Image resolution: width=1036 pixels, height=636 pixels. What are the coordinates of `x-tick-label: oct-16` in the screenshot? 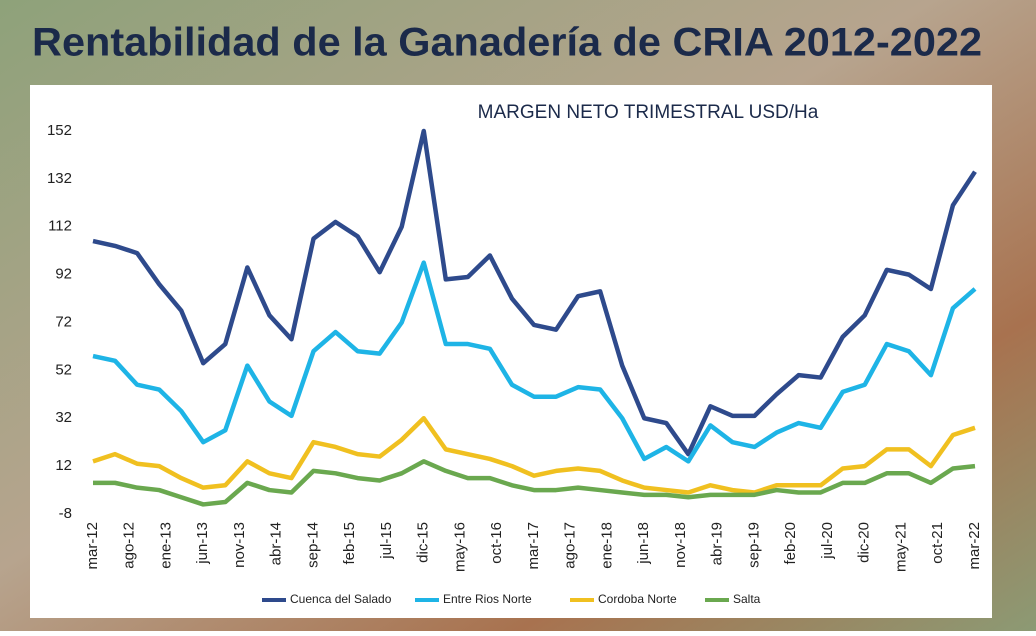 It's located at (496, 543).